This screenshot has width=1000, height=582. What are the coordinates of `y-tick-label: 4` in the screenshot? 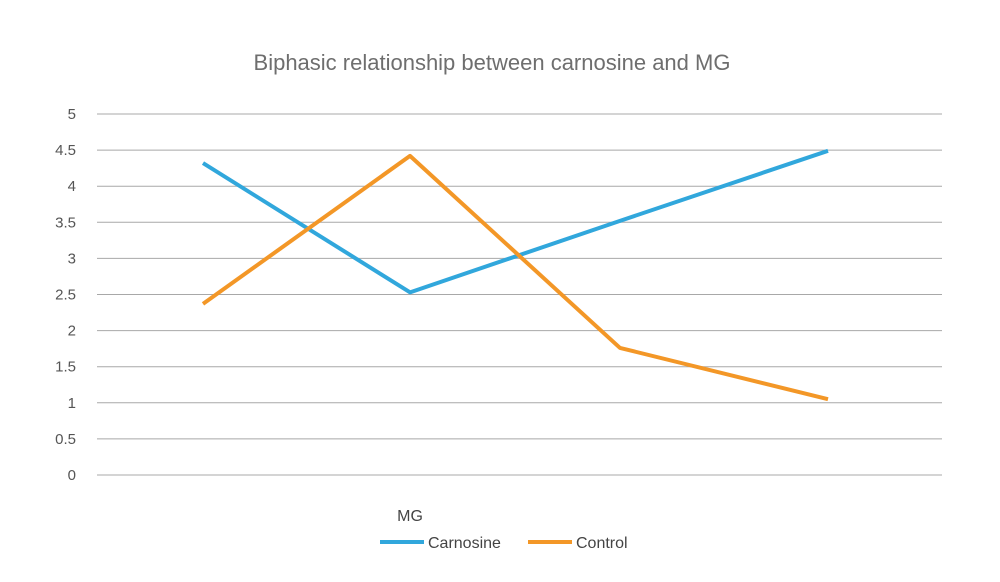 It's located at (72, 186).